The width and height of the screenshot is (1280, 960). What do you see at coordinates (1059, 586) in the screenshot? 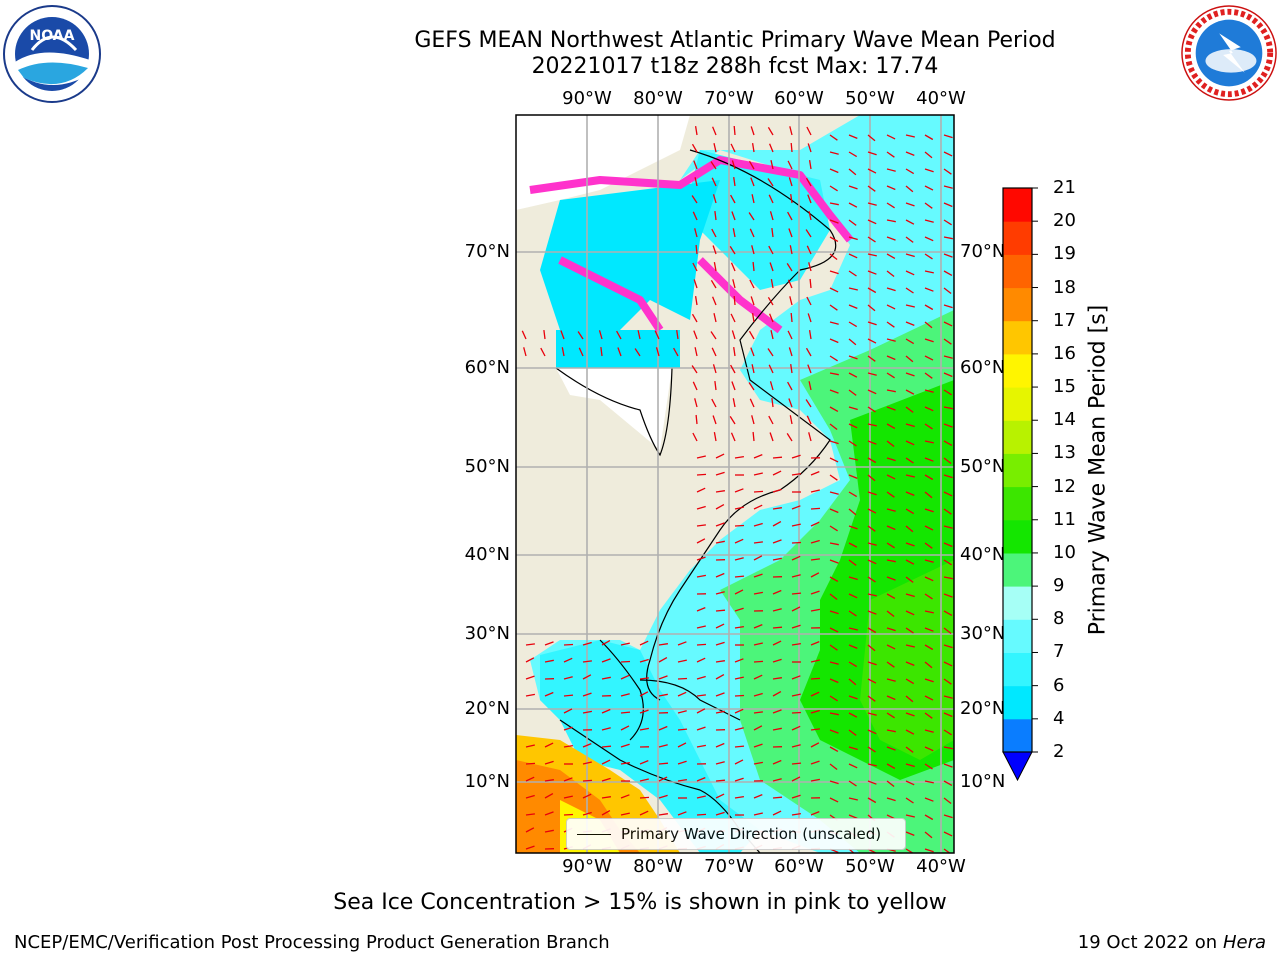
I see `colorbar-tick-label: 9` at bounding box center [1059, 586].